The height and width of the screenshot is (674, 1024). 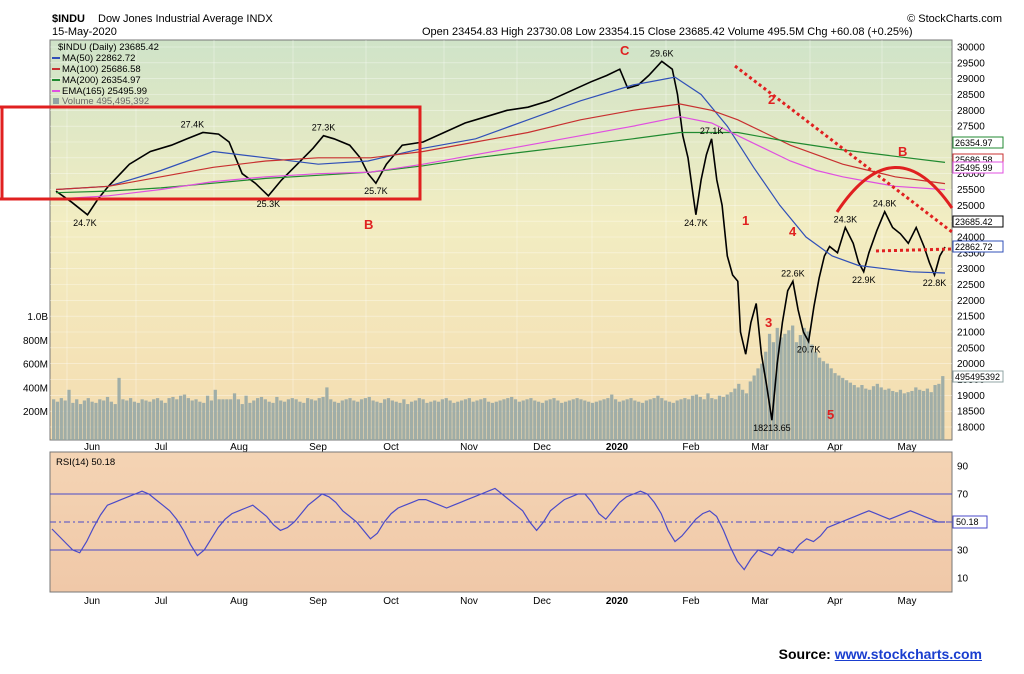 What do you see at coordinates (84, 32) in the screenshot?
I see `chart-date: 15-May-2020` at bounding box center [84, 32].